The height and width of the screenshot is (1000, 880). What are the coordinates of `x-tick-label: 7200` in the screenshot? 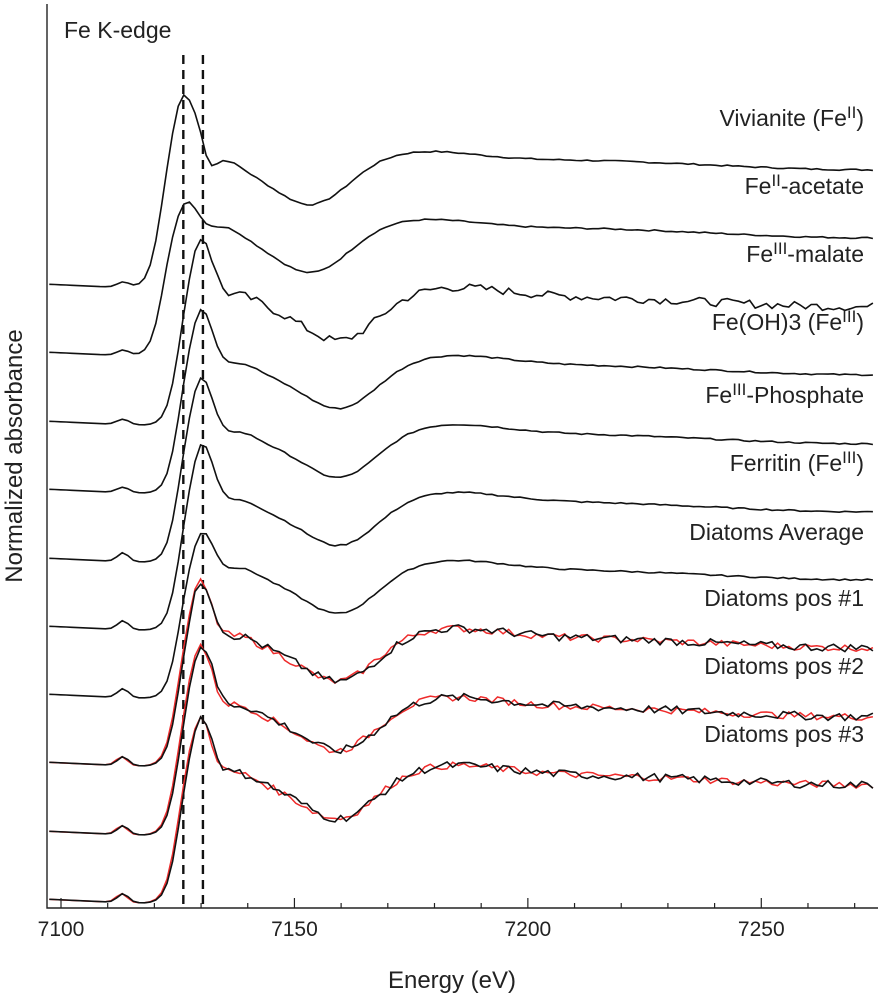 It's located at (528, 929).